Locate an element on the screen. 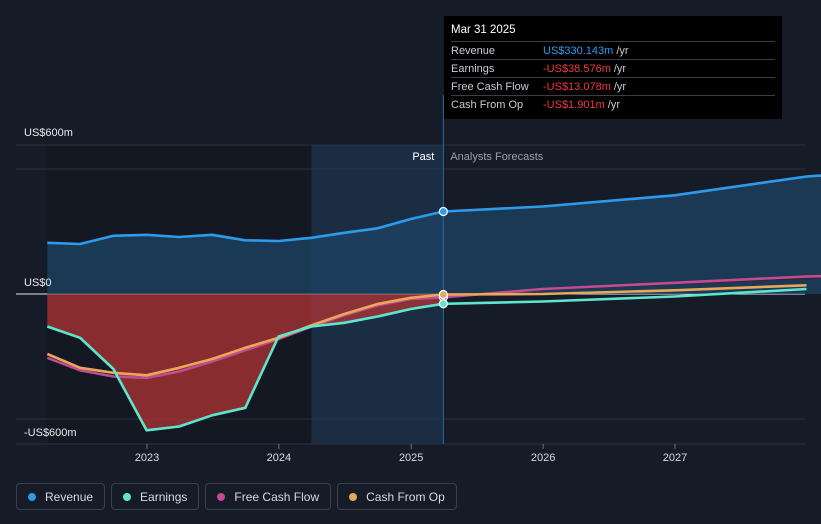  earnings-line is located at coordinates (245, 367).